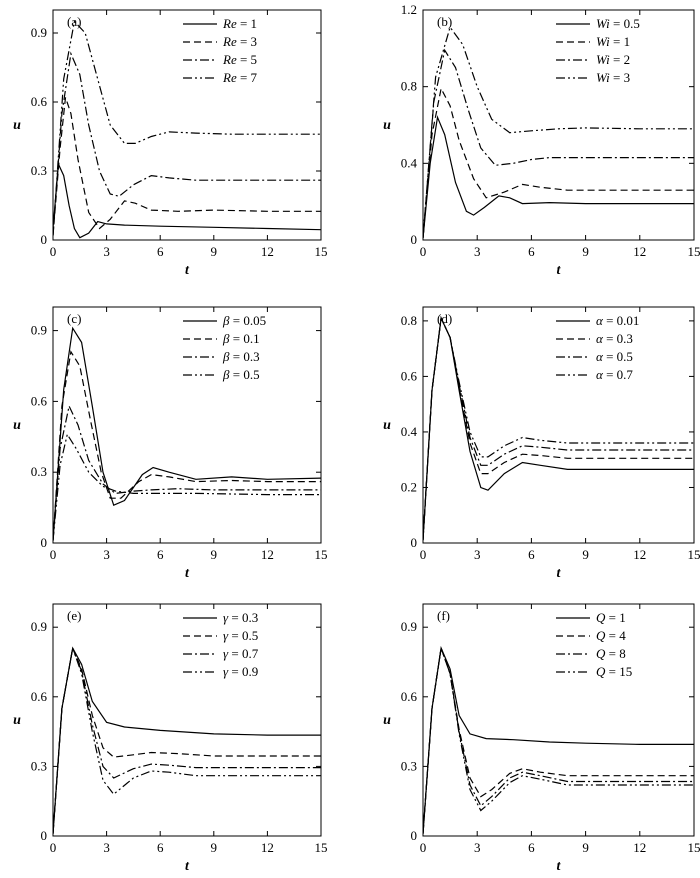 The image size is (700, 878). Describe the element at coordinates (240, 617) in the screenshot. I see `legend-entry: γ = 0.3` at that location.